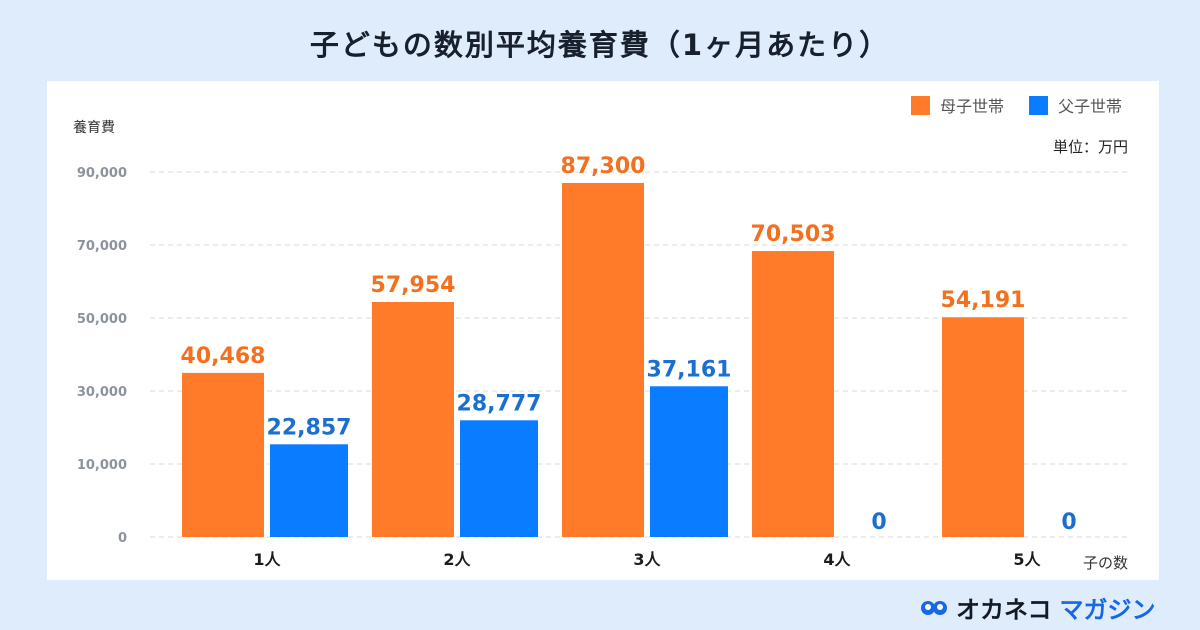 The height and width of the screenshot is (630, 1200). I want to click on data-label: 37,161, so click(689, 369).